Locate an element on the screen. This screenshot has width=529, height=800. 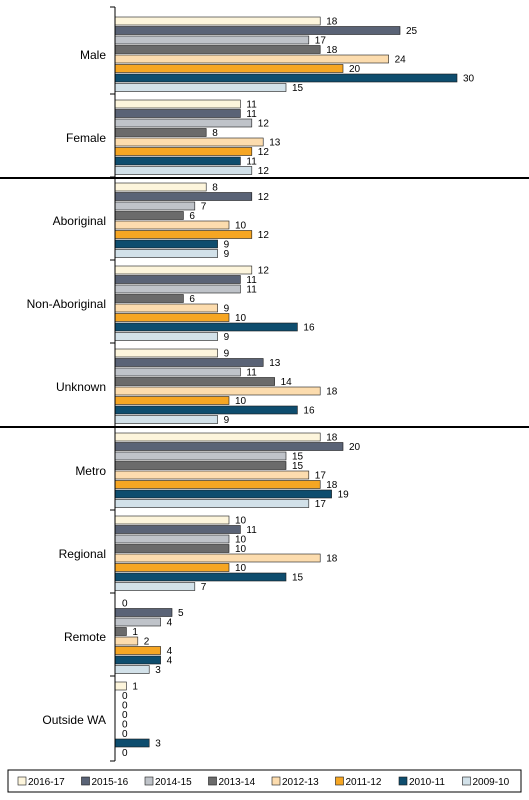
value-label-metro-2015-16: 20 is located at coordinates (355, 447).